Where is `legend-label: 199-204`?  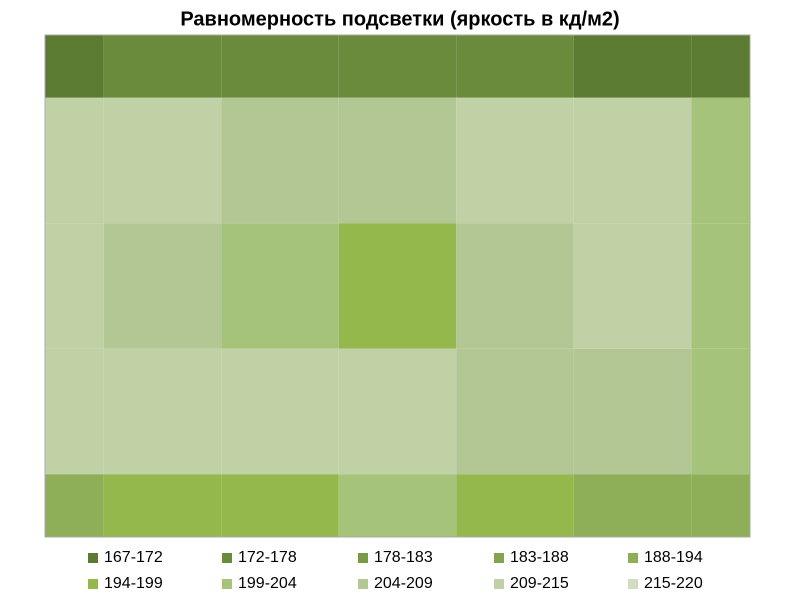
legend-label: 199-204 is located at coordinates (267, 583).